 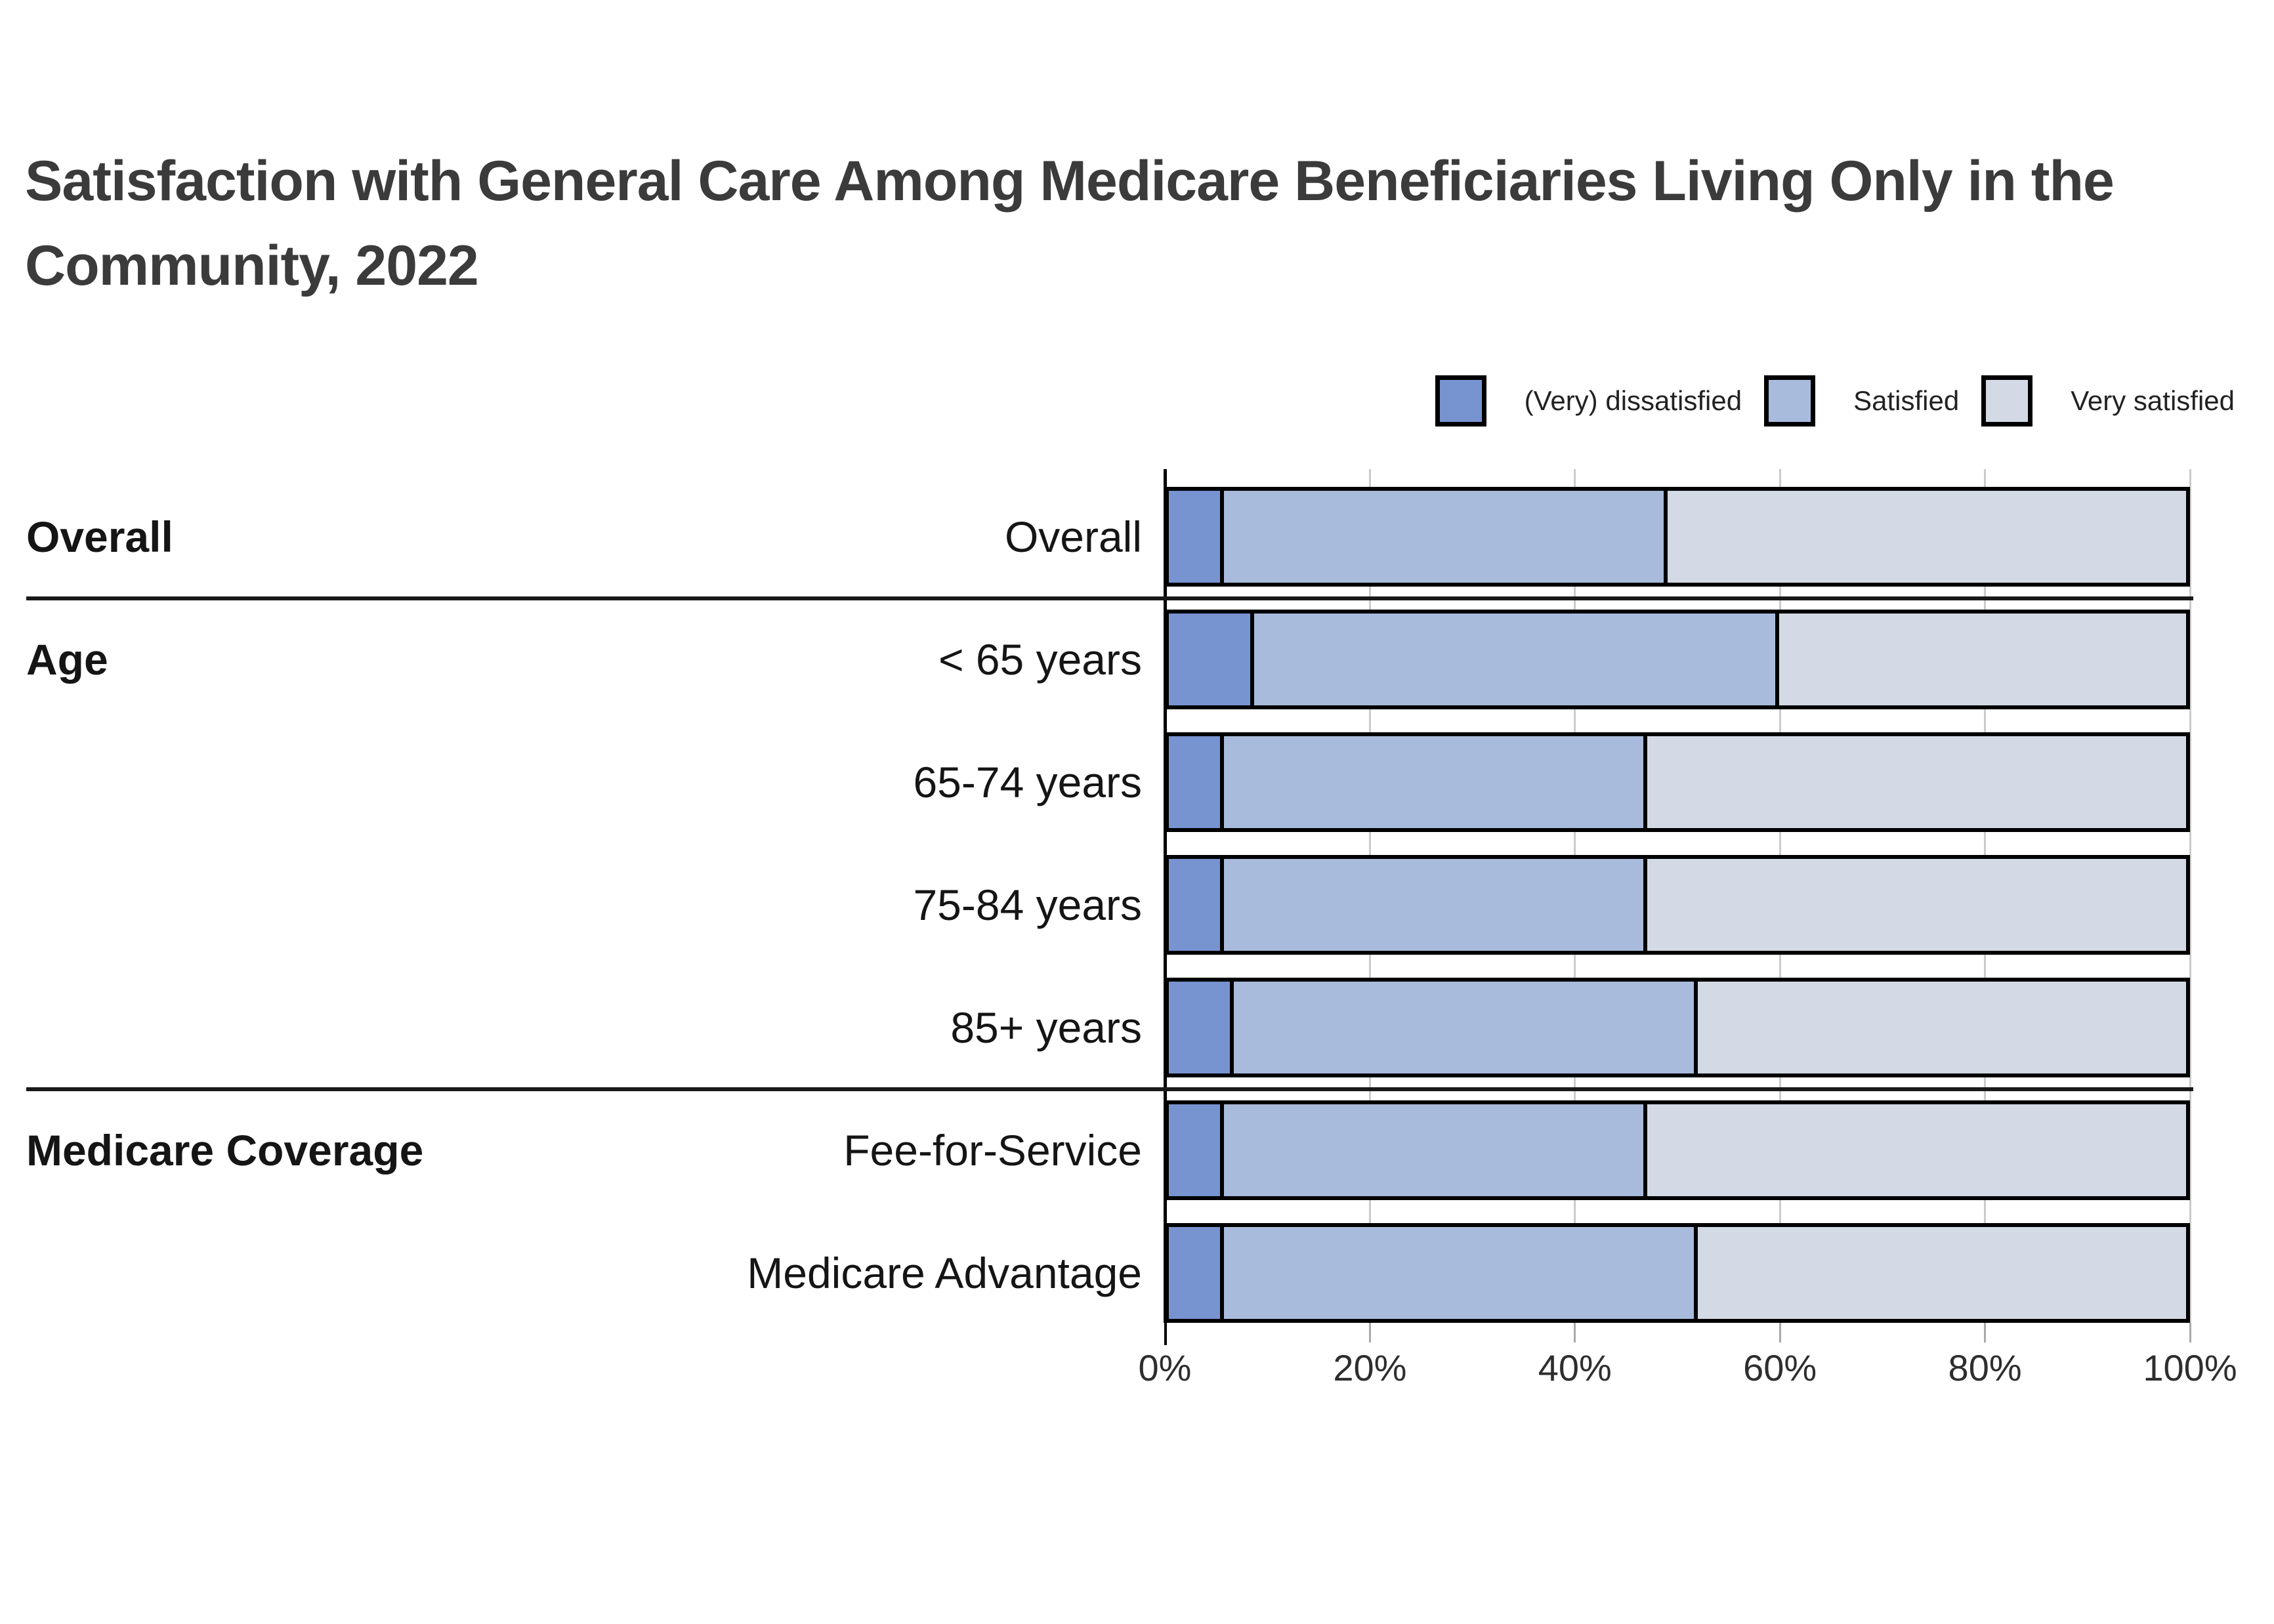 What do you see at coordinates (1906, 400) in the screenshot?
I see `legend-label: Satisfied` at bounding box center [1906, 400].